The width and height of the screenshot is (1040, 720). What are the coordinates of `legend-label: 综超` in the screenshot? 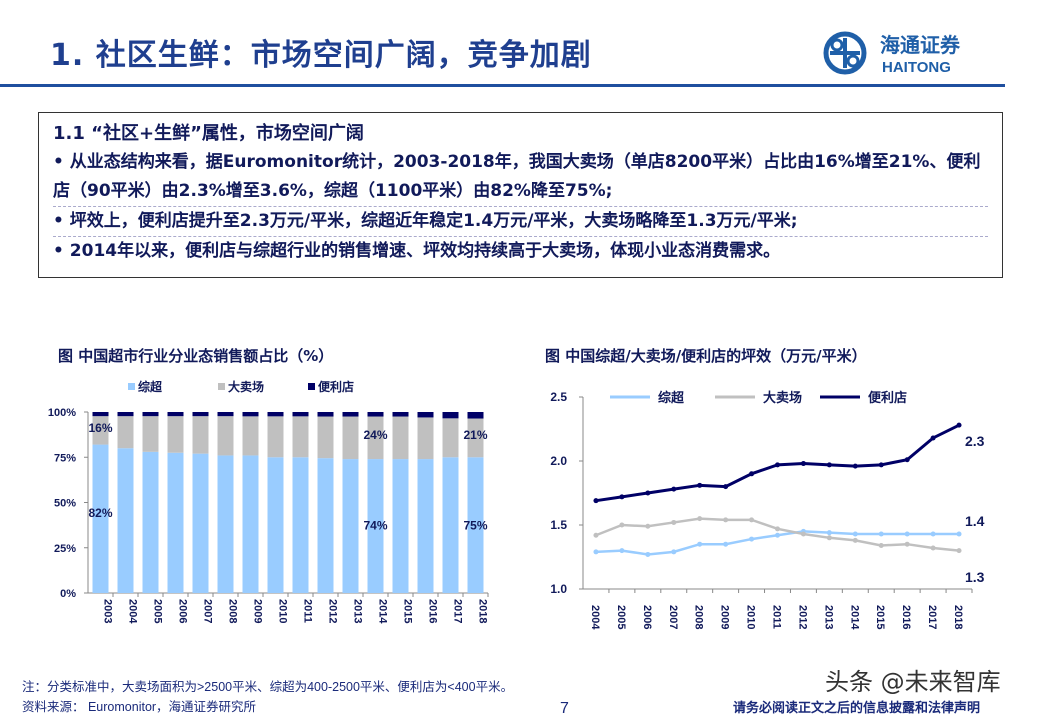 It's located at (671, 397).